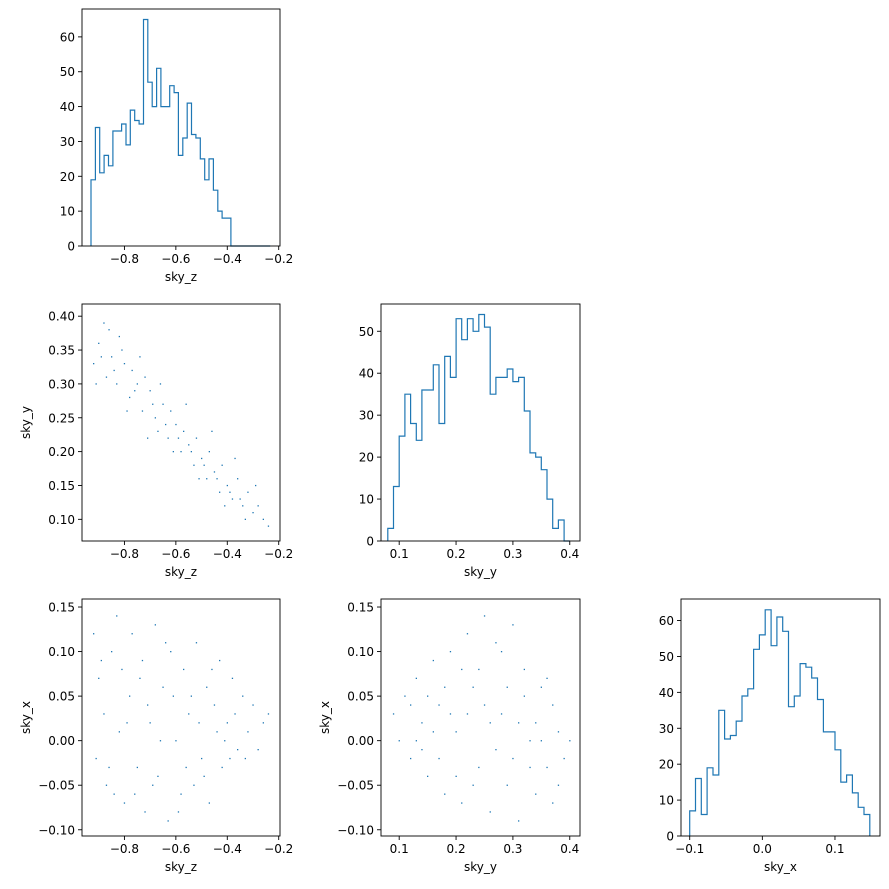  I want to click on x-axis-label: sky_x, so click(780, 867).